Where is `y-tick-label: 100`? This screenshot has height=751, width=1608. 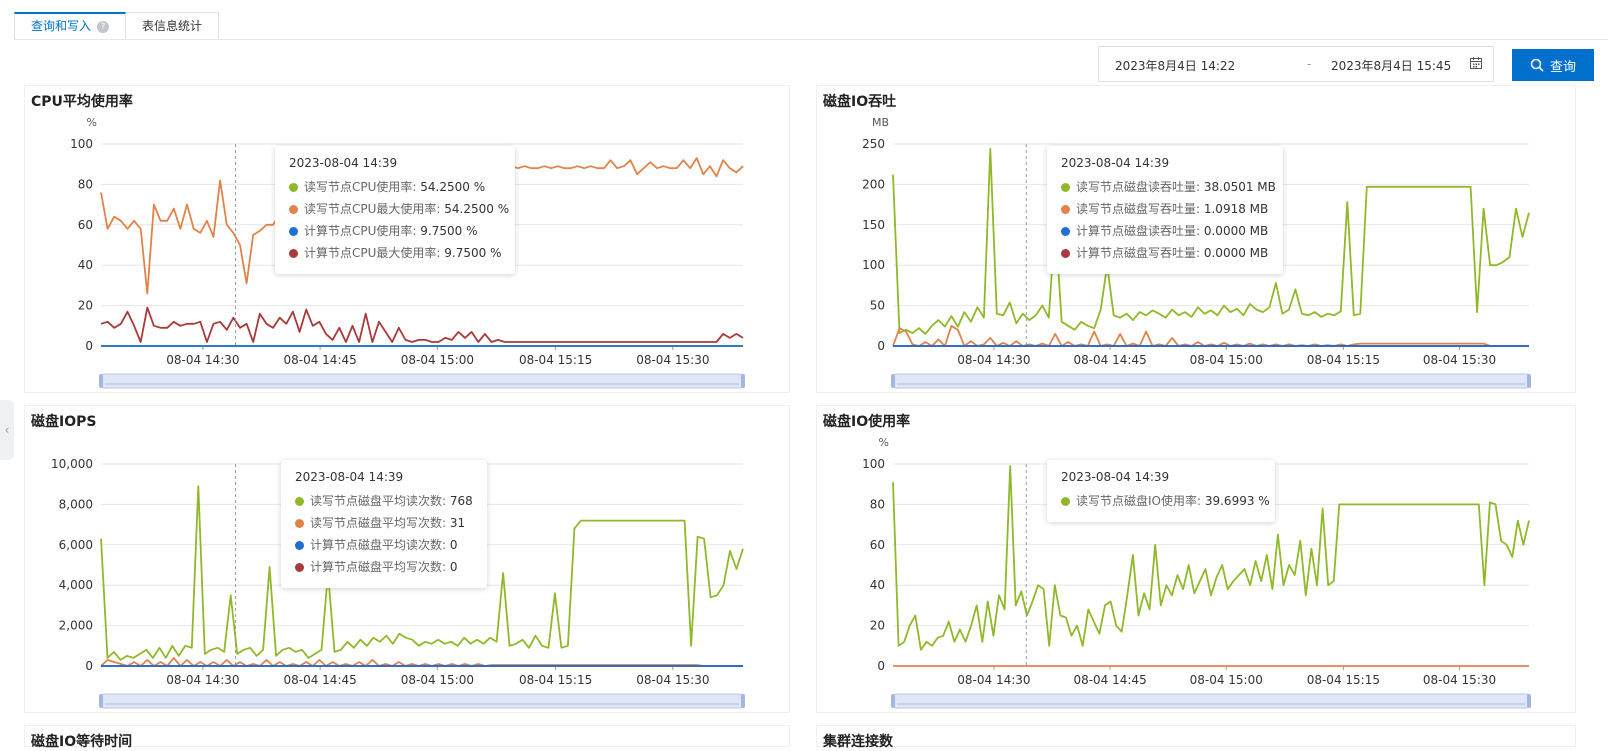
y-tick-label: 100 is located at coordinates (873, 265).